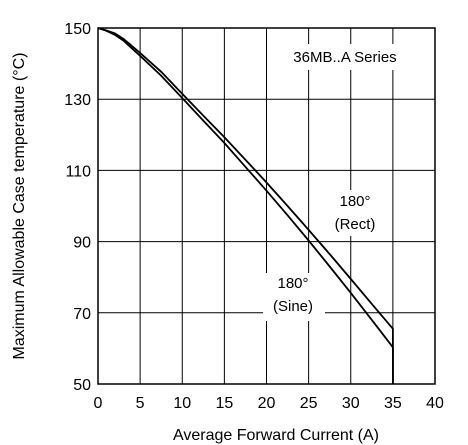 The height and width of the screenshot is (445, 468). Describe the element at coordinates (77, 100) in the screenshot. I see `y-tick-label: 130` at that location.